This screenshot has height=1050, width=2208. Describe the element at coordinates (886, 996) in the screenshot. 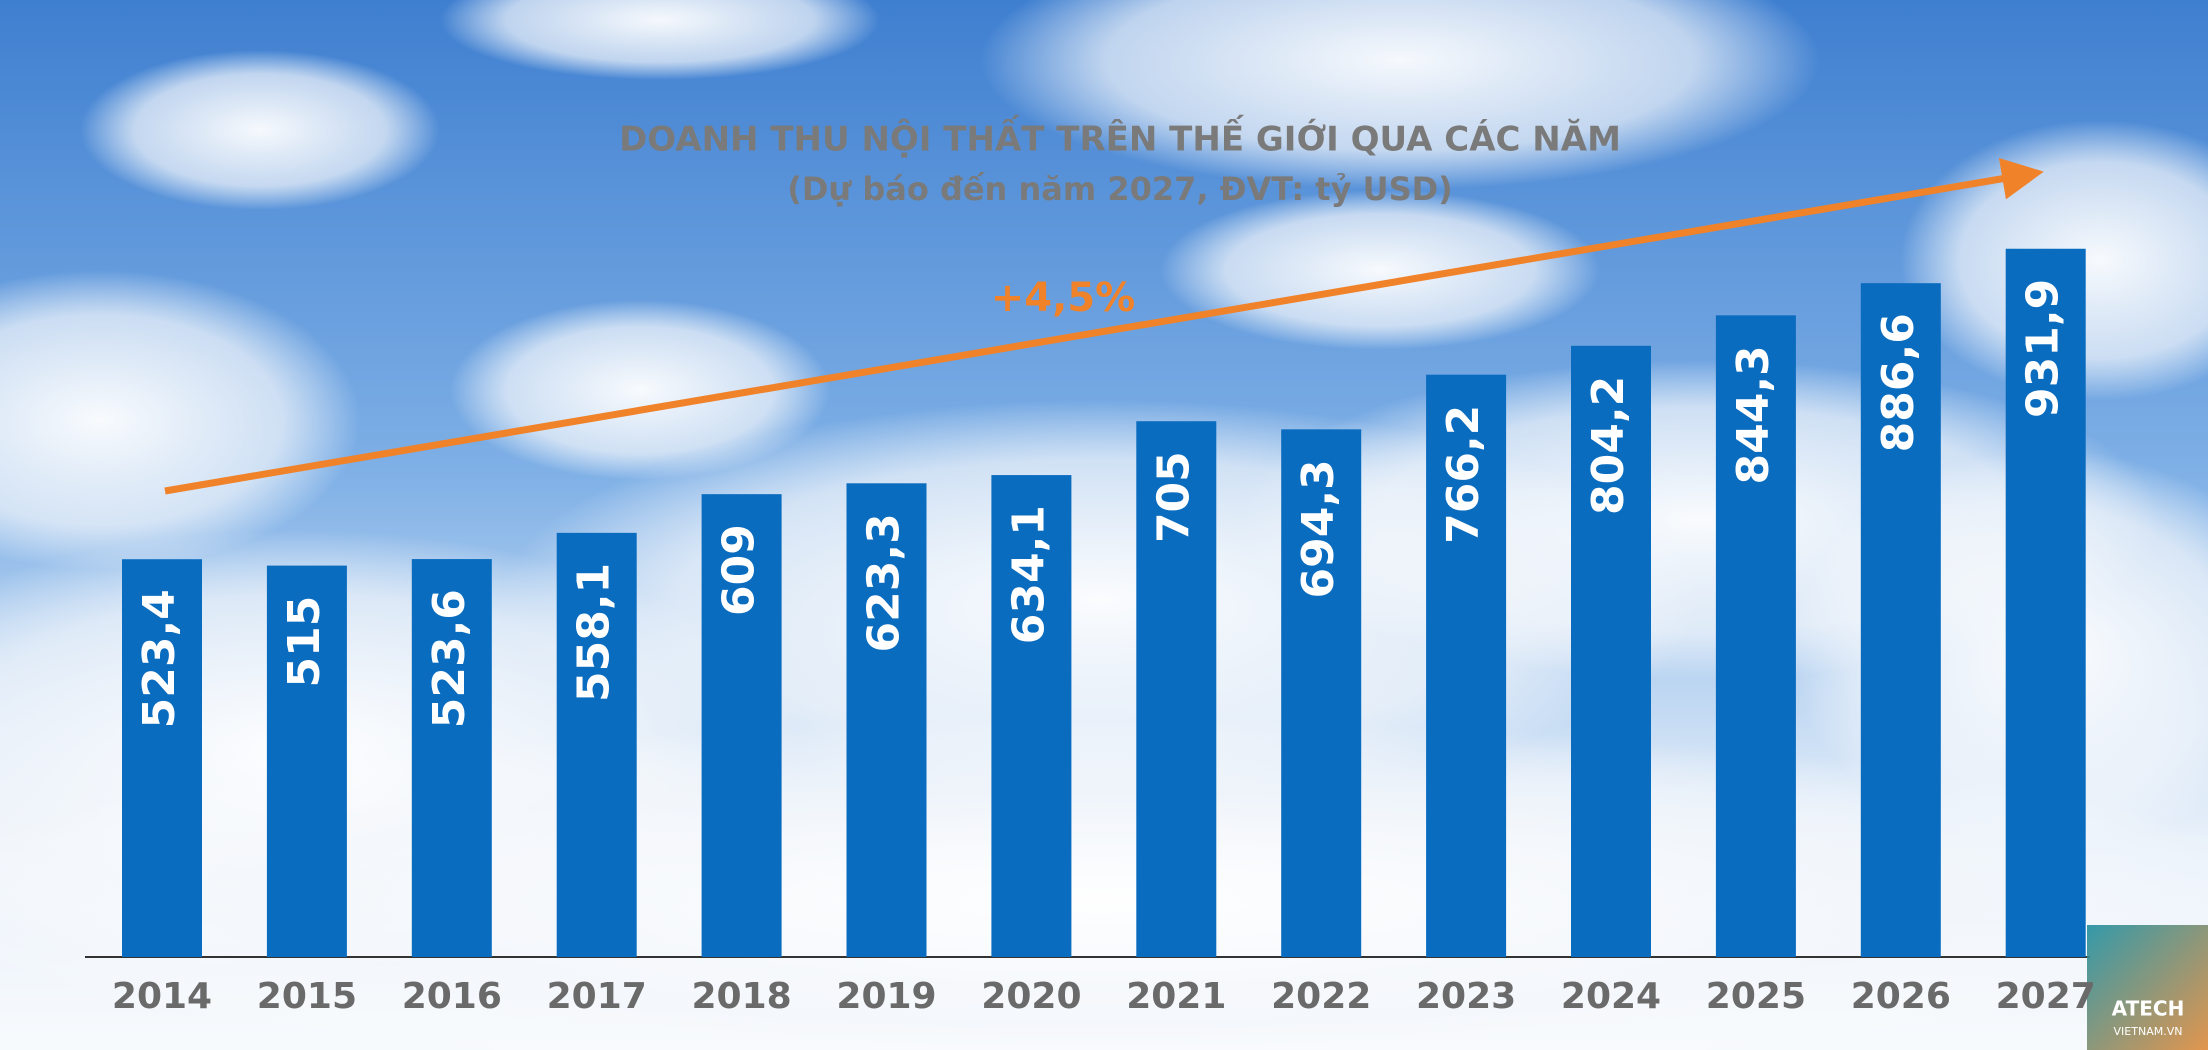

I see `x-tick-label: 2019` at that location.